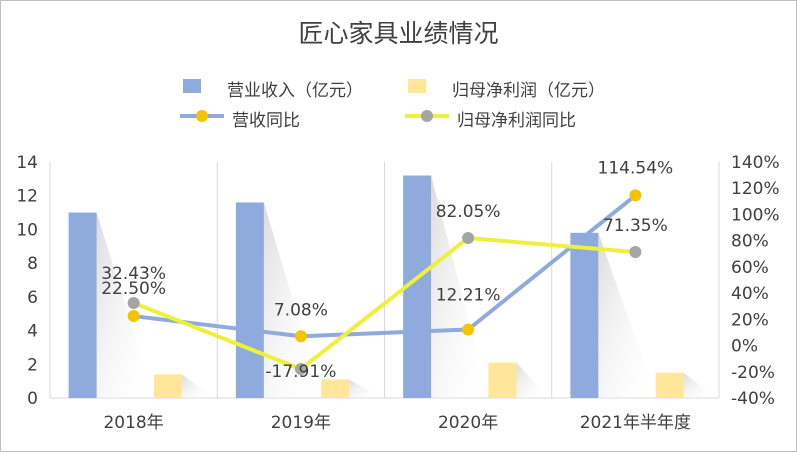 This screenshot has height=452, width=797. I want to click on y-left-tick-label: 6, so click(32, 298).